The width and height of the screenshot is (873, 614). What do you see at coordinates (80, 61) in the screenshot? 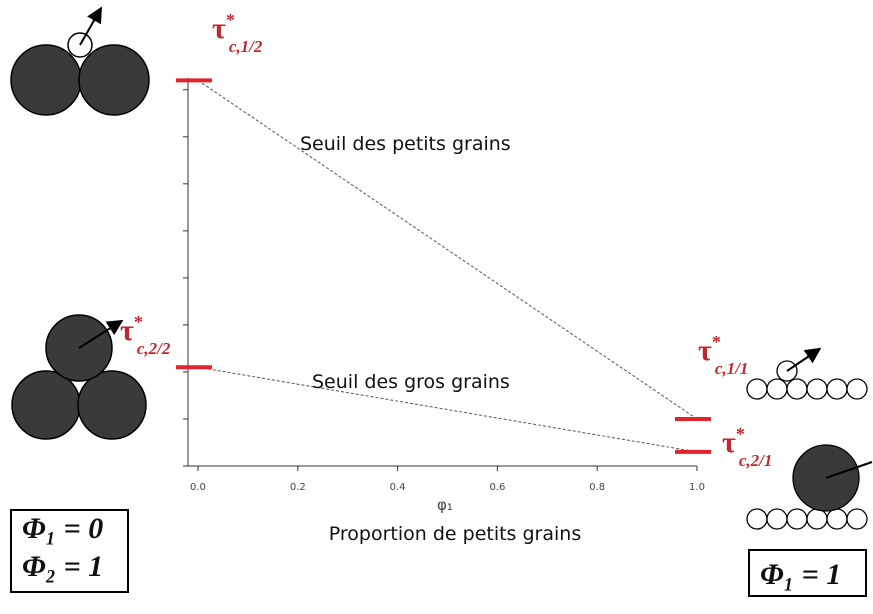
I see `grains-top-left` at bounding box center [80, 61].